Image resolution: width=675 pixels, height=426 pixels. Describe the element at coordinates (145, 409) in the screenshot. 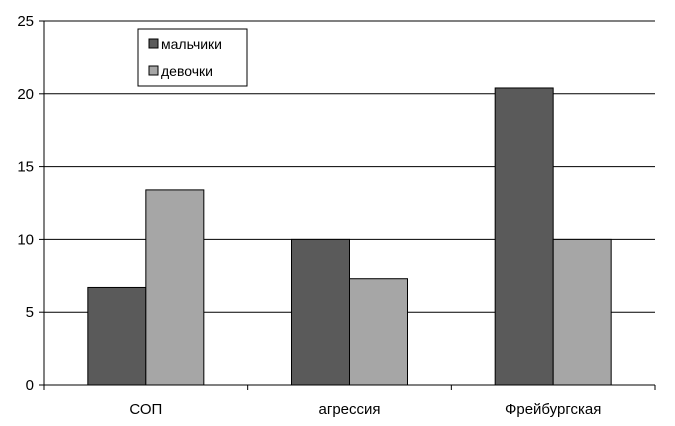

I see `x-tick-label: СОП` at that location.